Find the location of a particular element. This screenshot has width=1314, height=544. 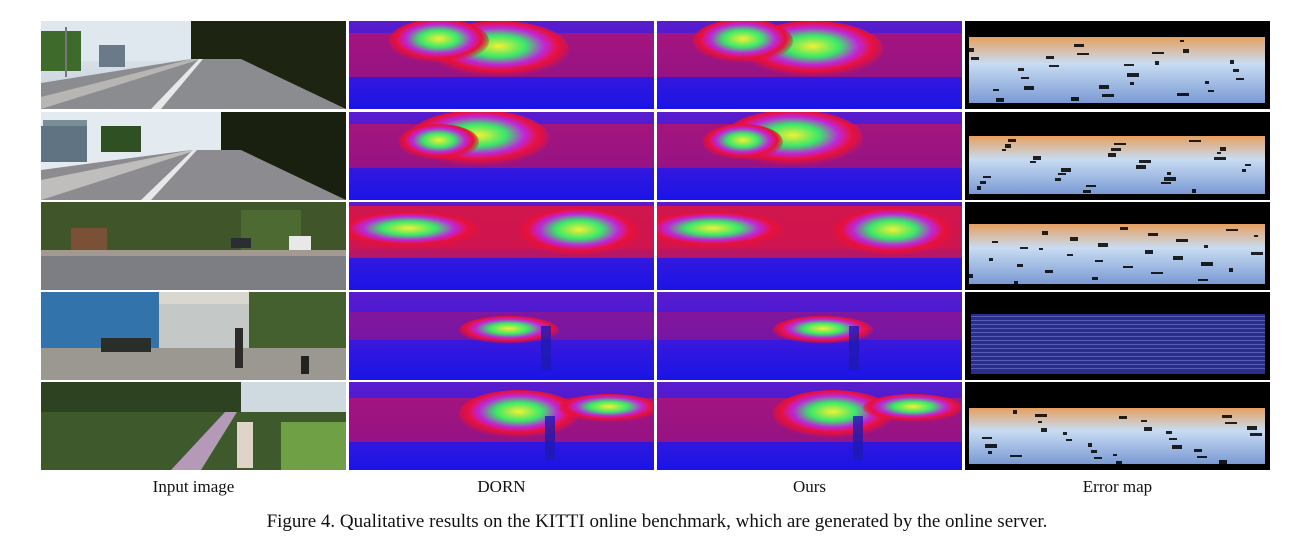

label-input-image: Input image is located at coordinates (193, 486).